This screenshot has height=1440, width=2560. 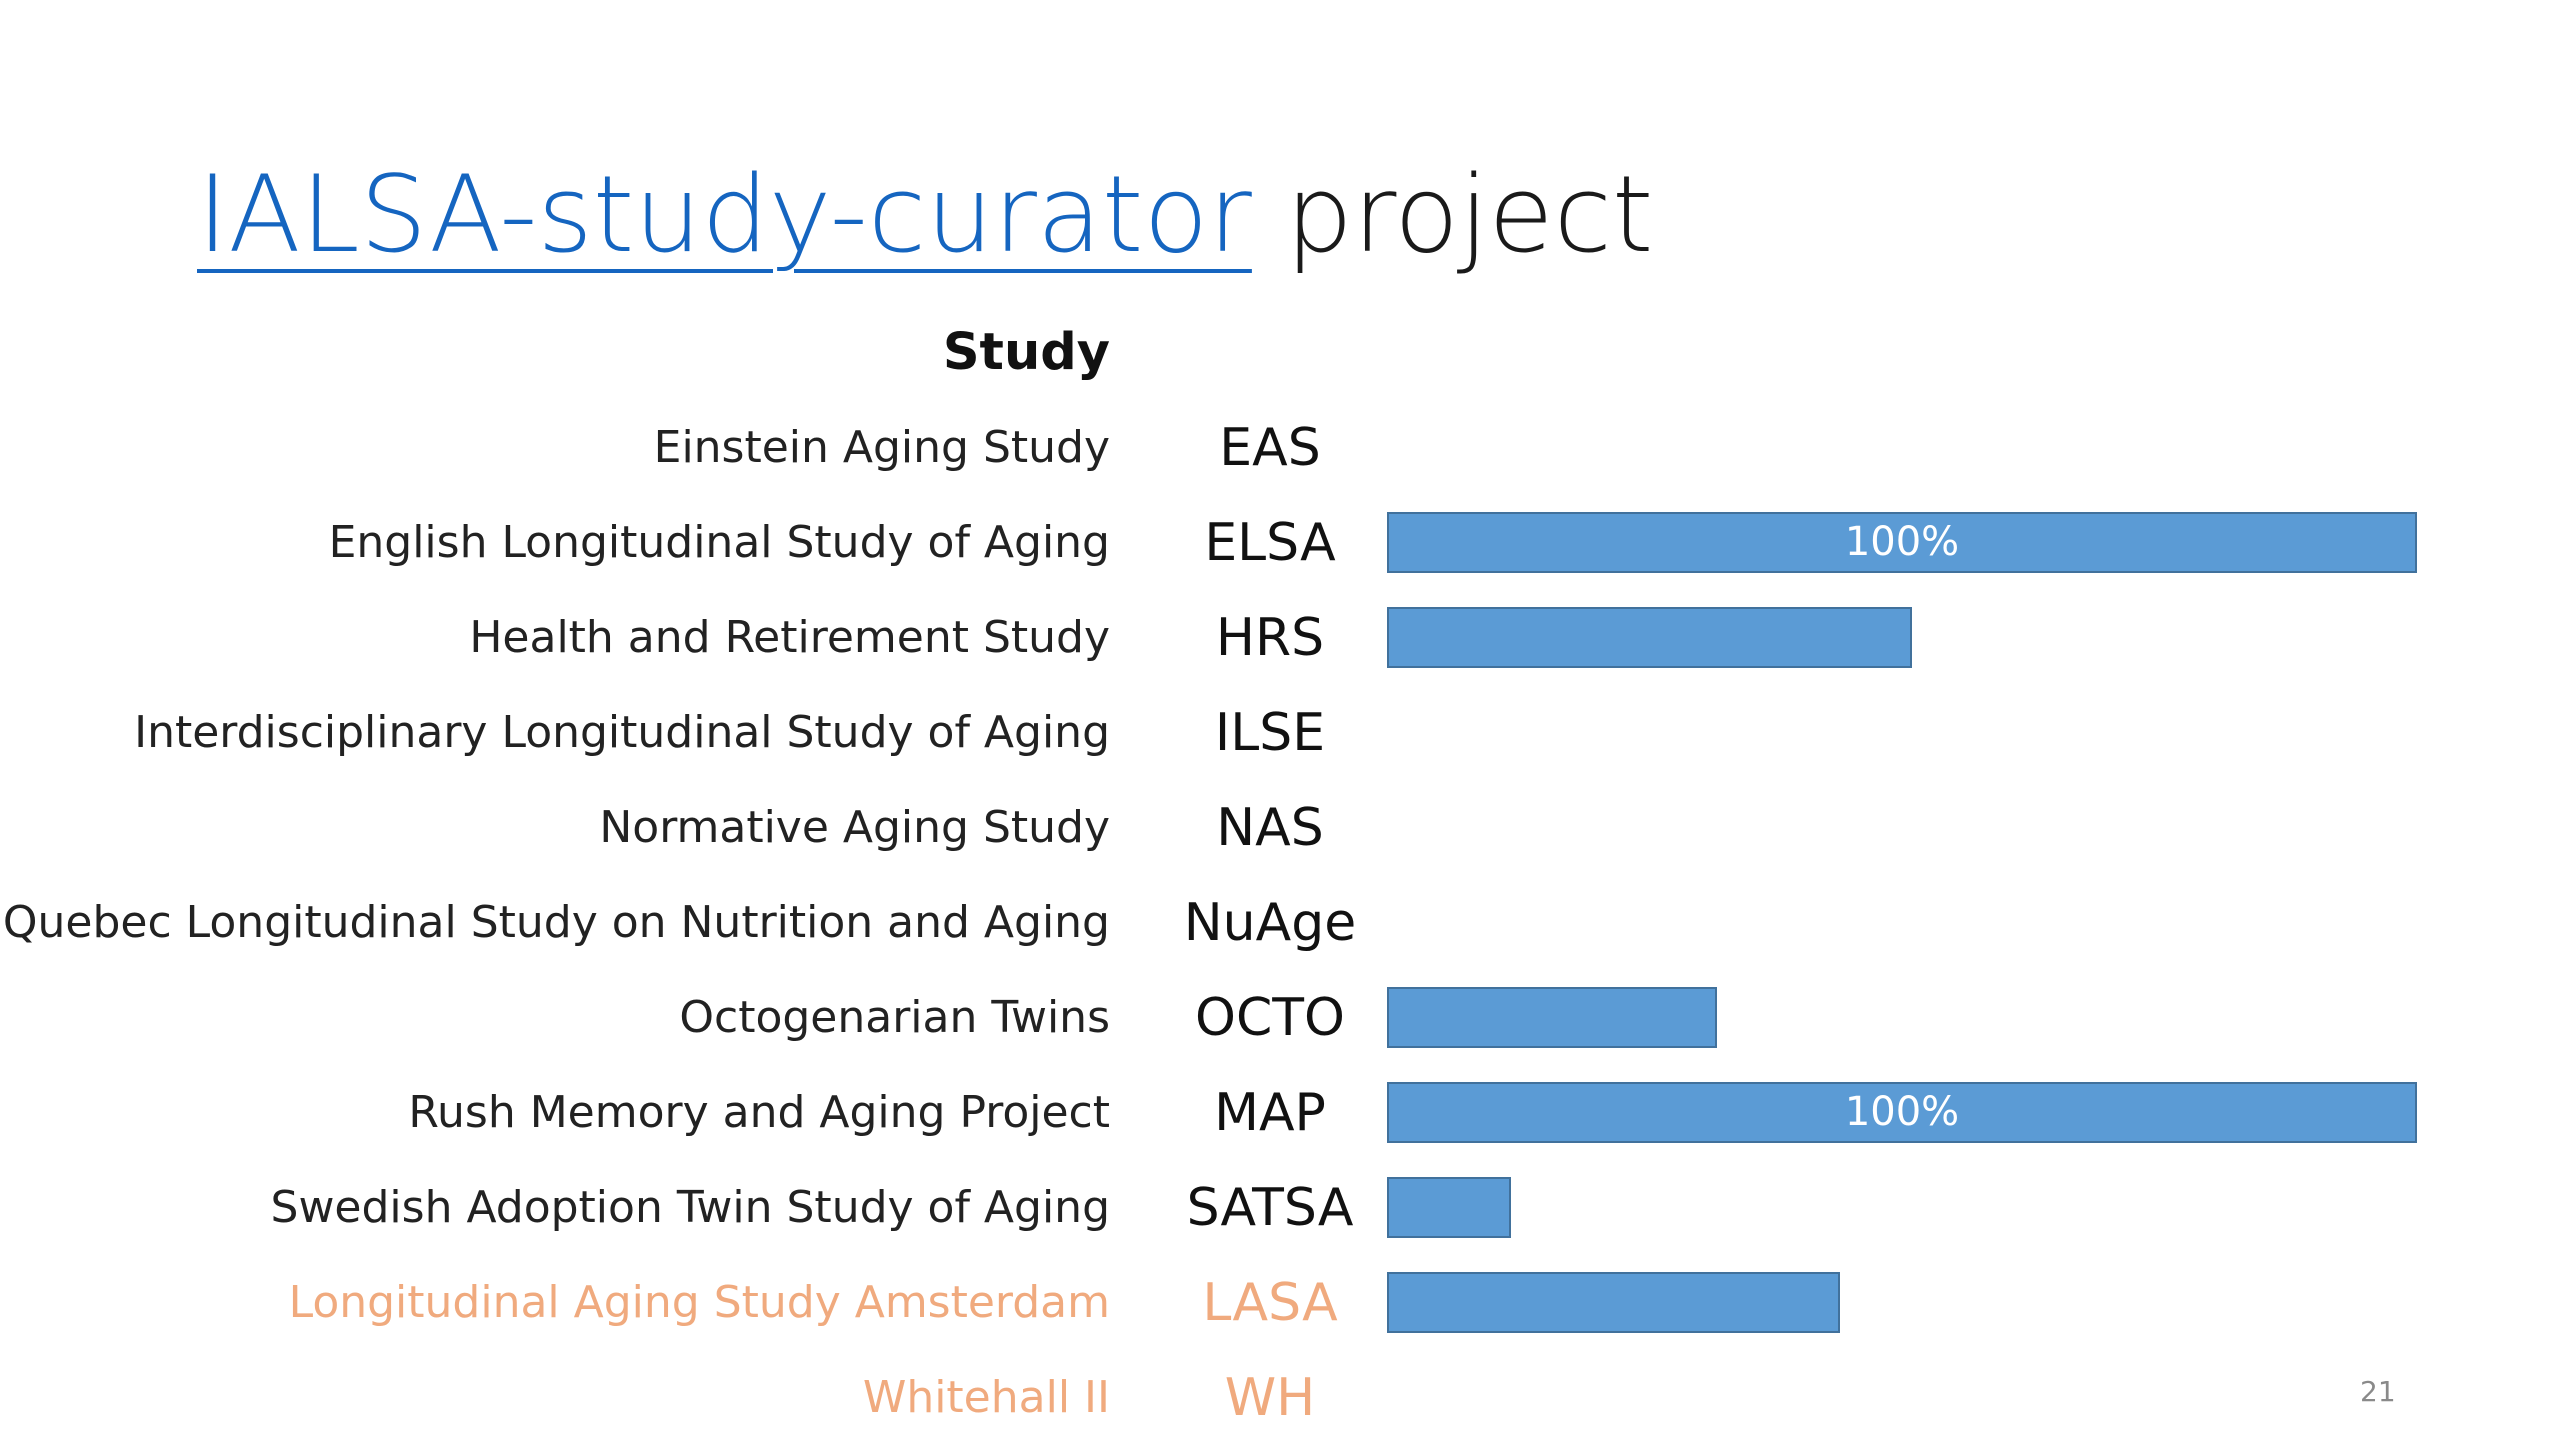 What do you see at coordinates (1026, 352) in the screenshot?
I see `study-column-header: Study` at bounding box center [1026, 352].